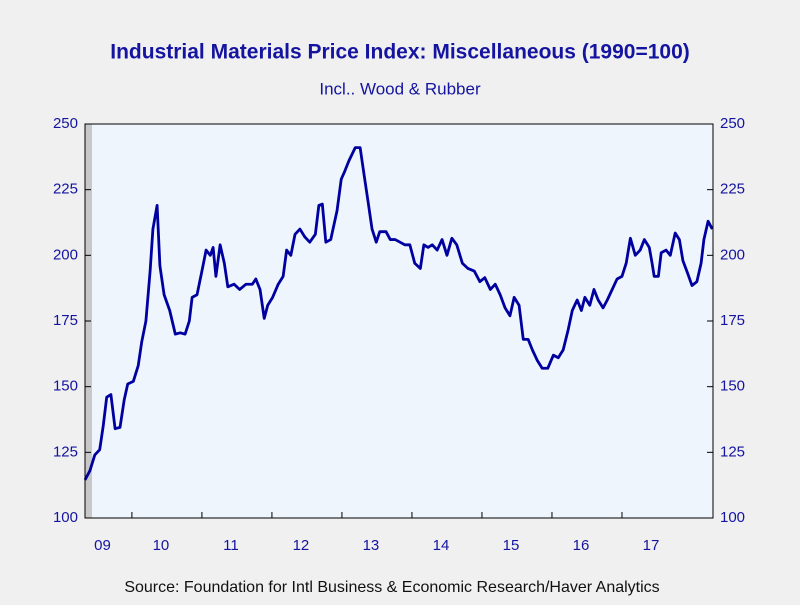  What do you see at coordinates (301, 545) in the screenshot?
I see `x-tick-label: 12` at bounding box center [301, 545].